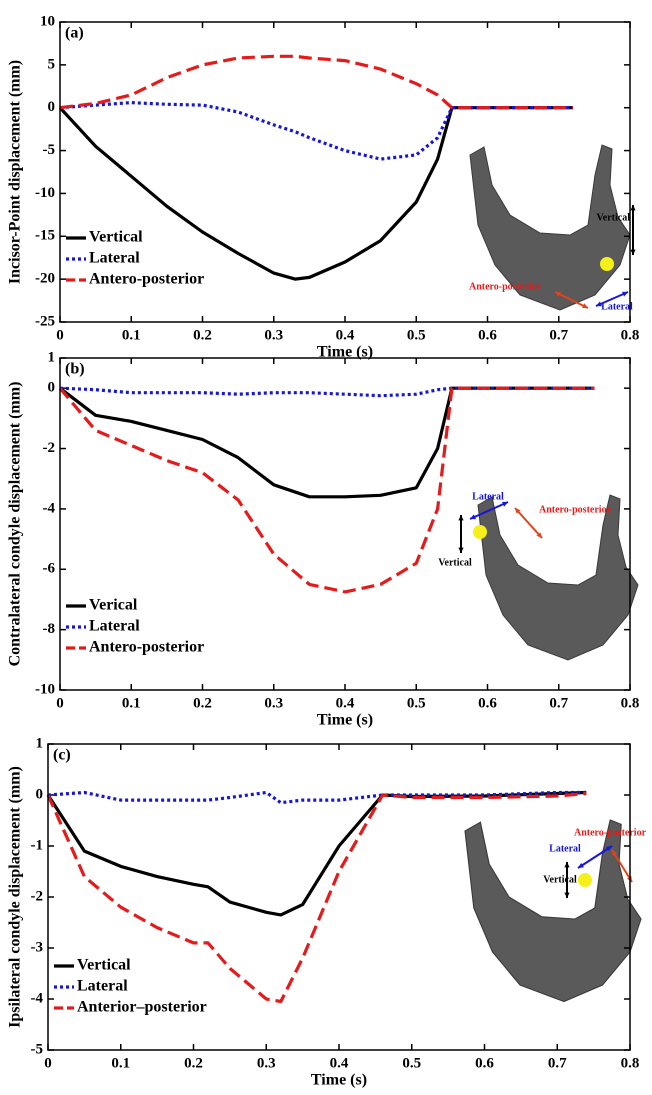  What do you see at coordinates (45, 321) in the screenshot?
I see `y-tick-label: -25` at bounding box center [45, 321].